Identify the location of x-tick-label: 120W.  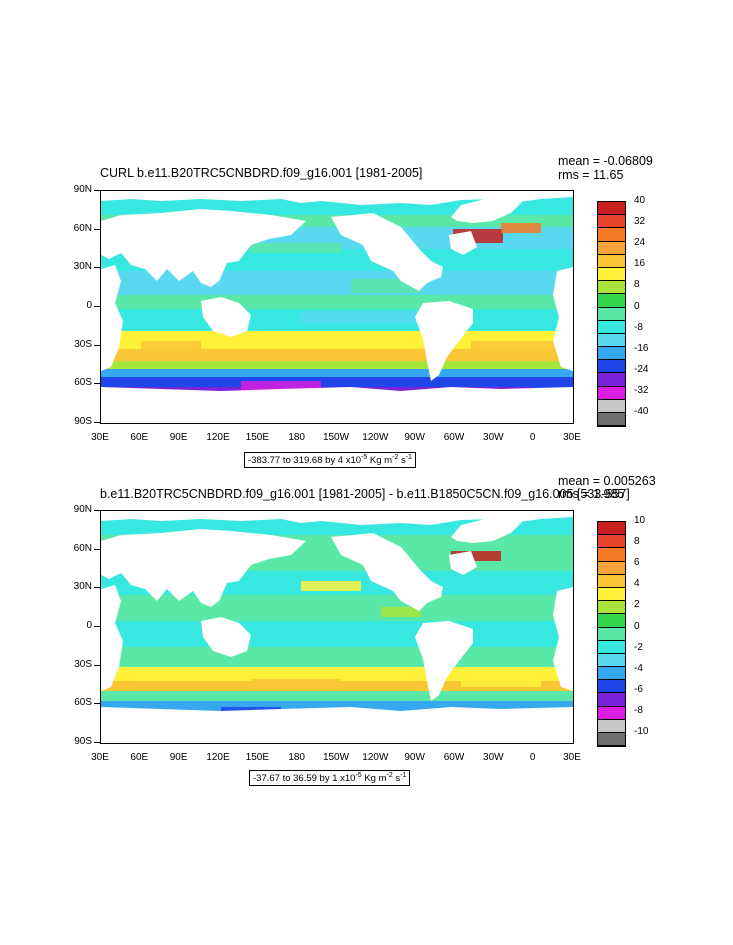
(375, 437).